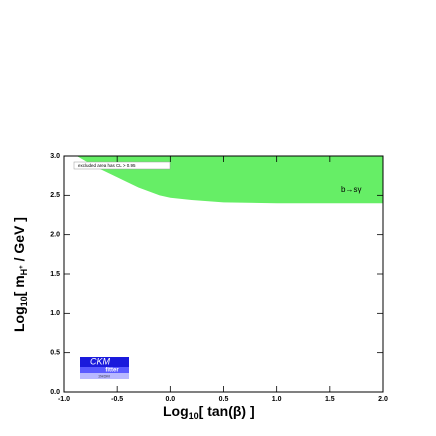 Image resolution: width=436 pixels, height=436 pixels. Describe the element at coordinates (24, 272) in the screenshot. I see `y-label-sub: H` at that location.